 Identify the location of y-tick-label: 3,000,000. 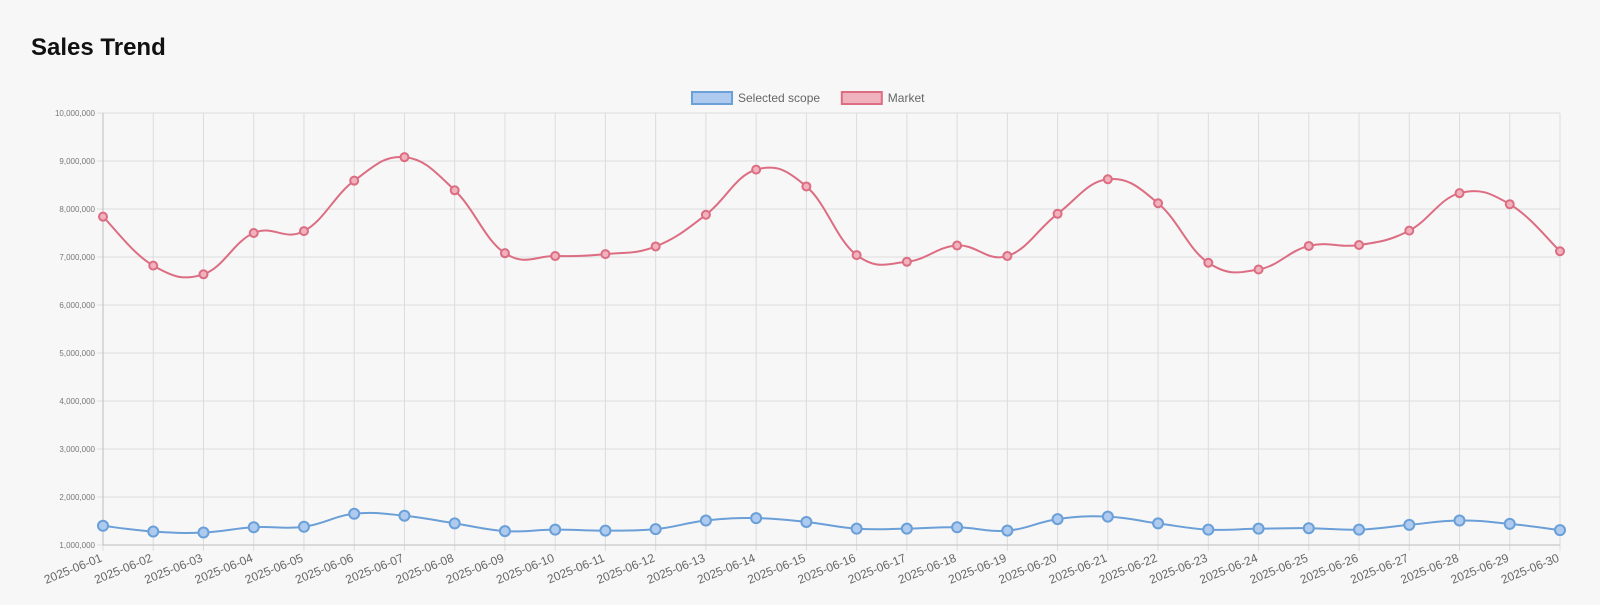
(77, 449).